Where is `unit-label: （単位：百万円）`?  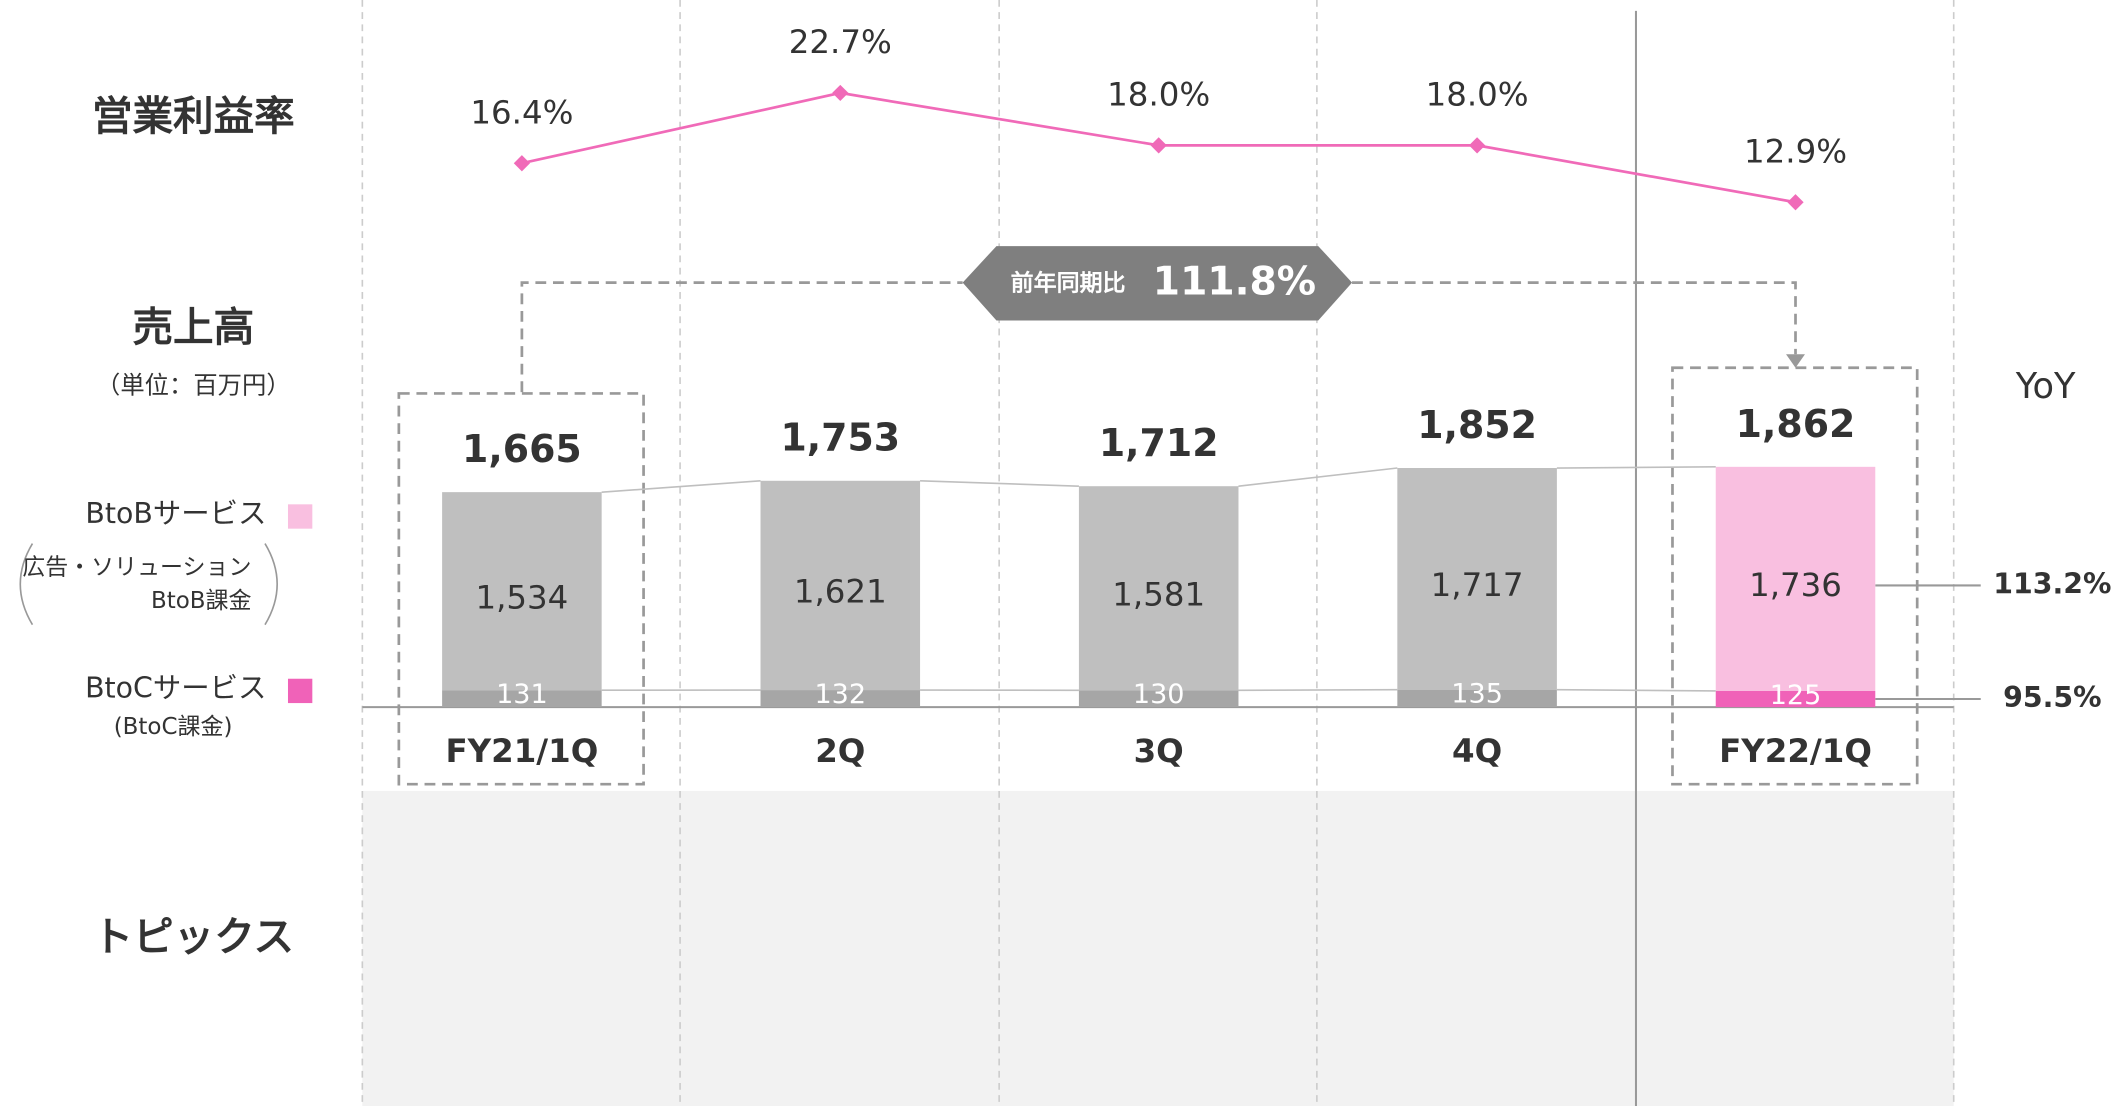 unit-label: （単位：百万円） is located at coordinates (193, 385).